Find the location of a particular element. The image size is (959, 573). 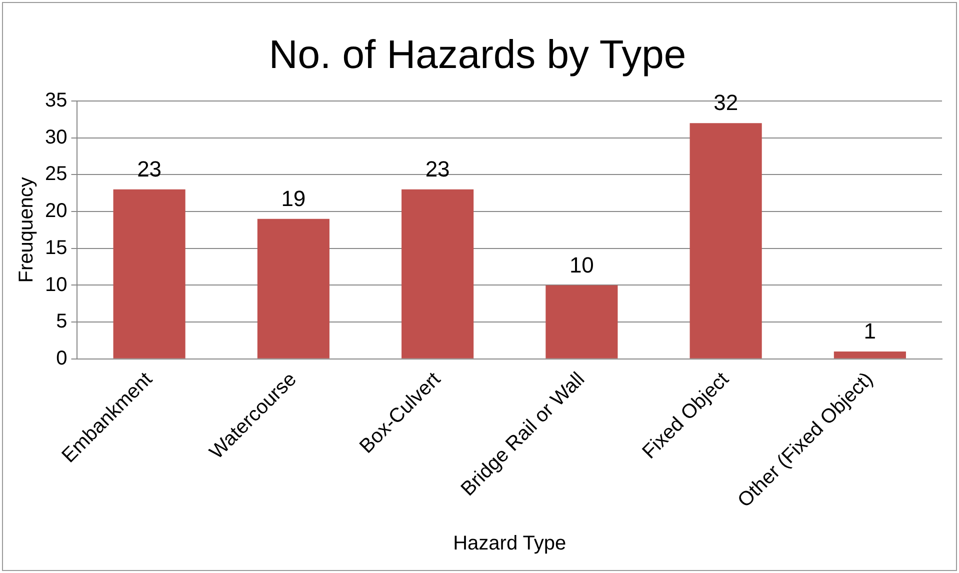

y-tick-label: 30 is located at coordinates (56, 137).